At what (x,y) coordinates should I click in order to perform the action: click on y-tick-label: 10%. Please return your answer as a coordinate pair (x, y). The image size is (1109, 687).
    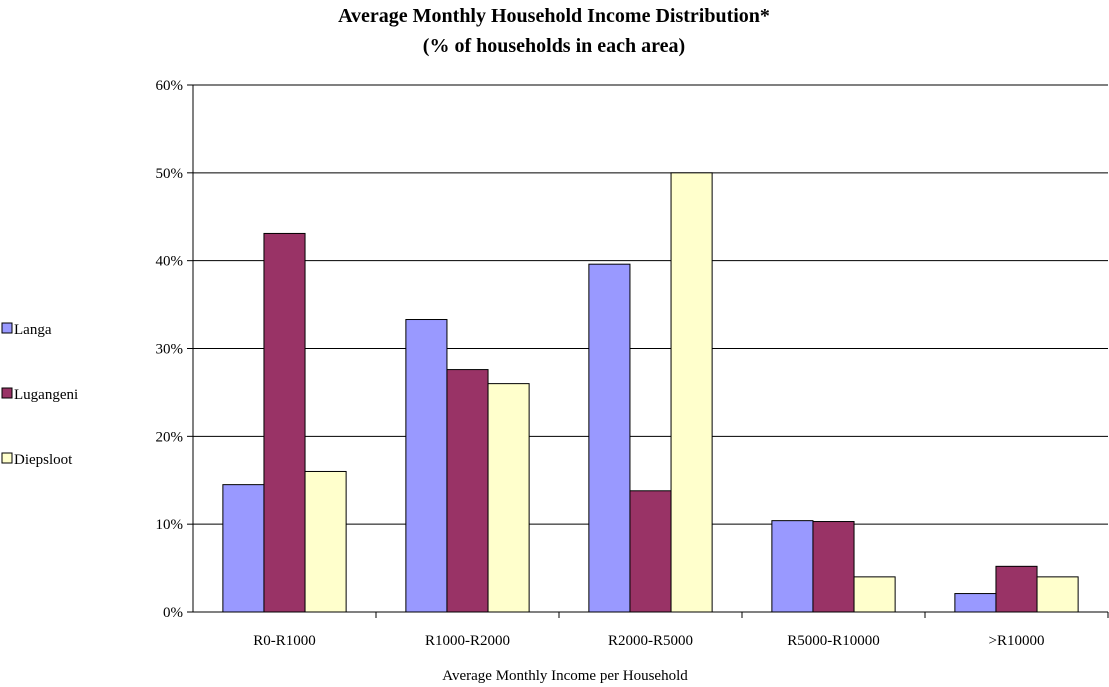
    Looking at the image, I should click on (170, 525).